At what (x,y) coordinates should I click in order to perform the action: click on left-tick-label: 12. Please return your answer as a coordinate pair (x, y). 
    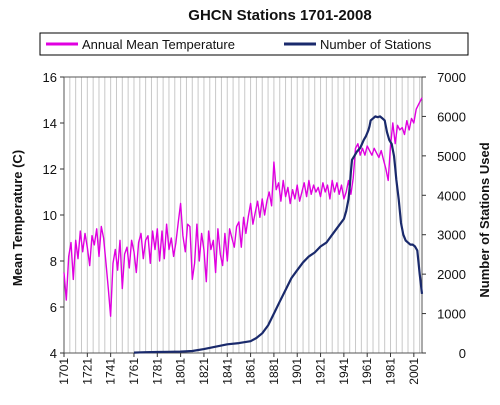
    Looking at the image, I should click on (50, 169).